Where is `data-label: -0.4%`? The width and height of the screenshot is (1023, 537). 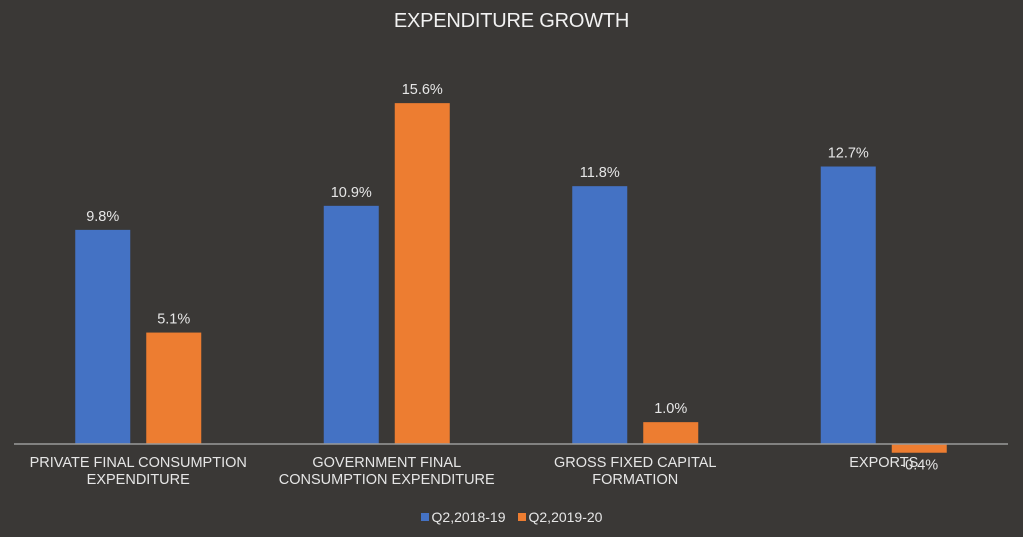
data-label: -0.4% is located at coordinates (919, 466).